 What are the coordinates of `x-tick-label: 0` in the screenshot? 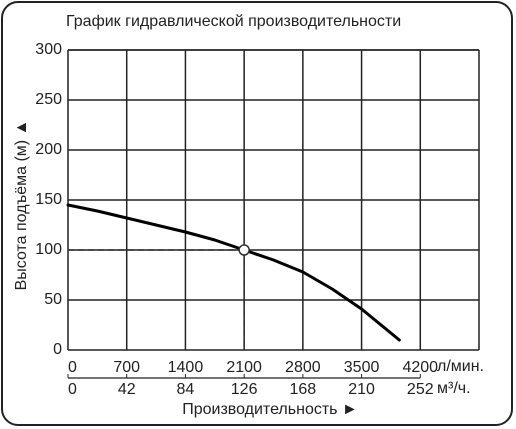 It's located at (72, 367).